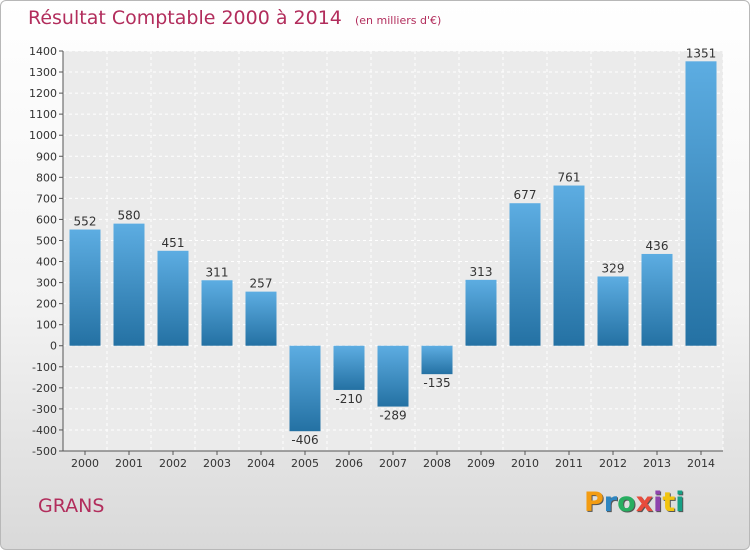 The image size is (750, 550). Describe the element at coordinates (393, 463) in the screenshot. I see `x-tick-label: 2007` at that location.